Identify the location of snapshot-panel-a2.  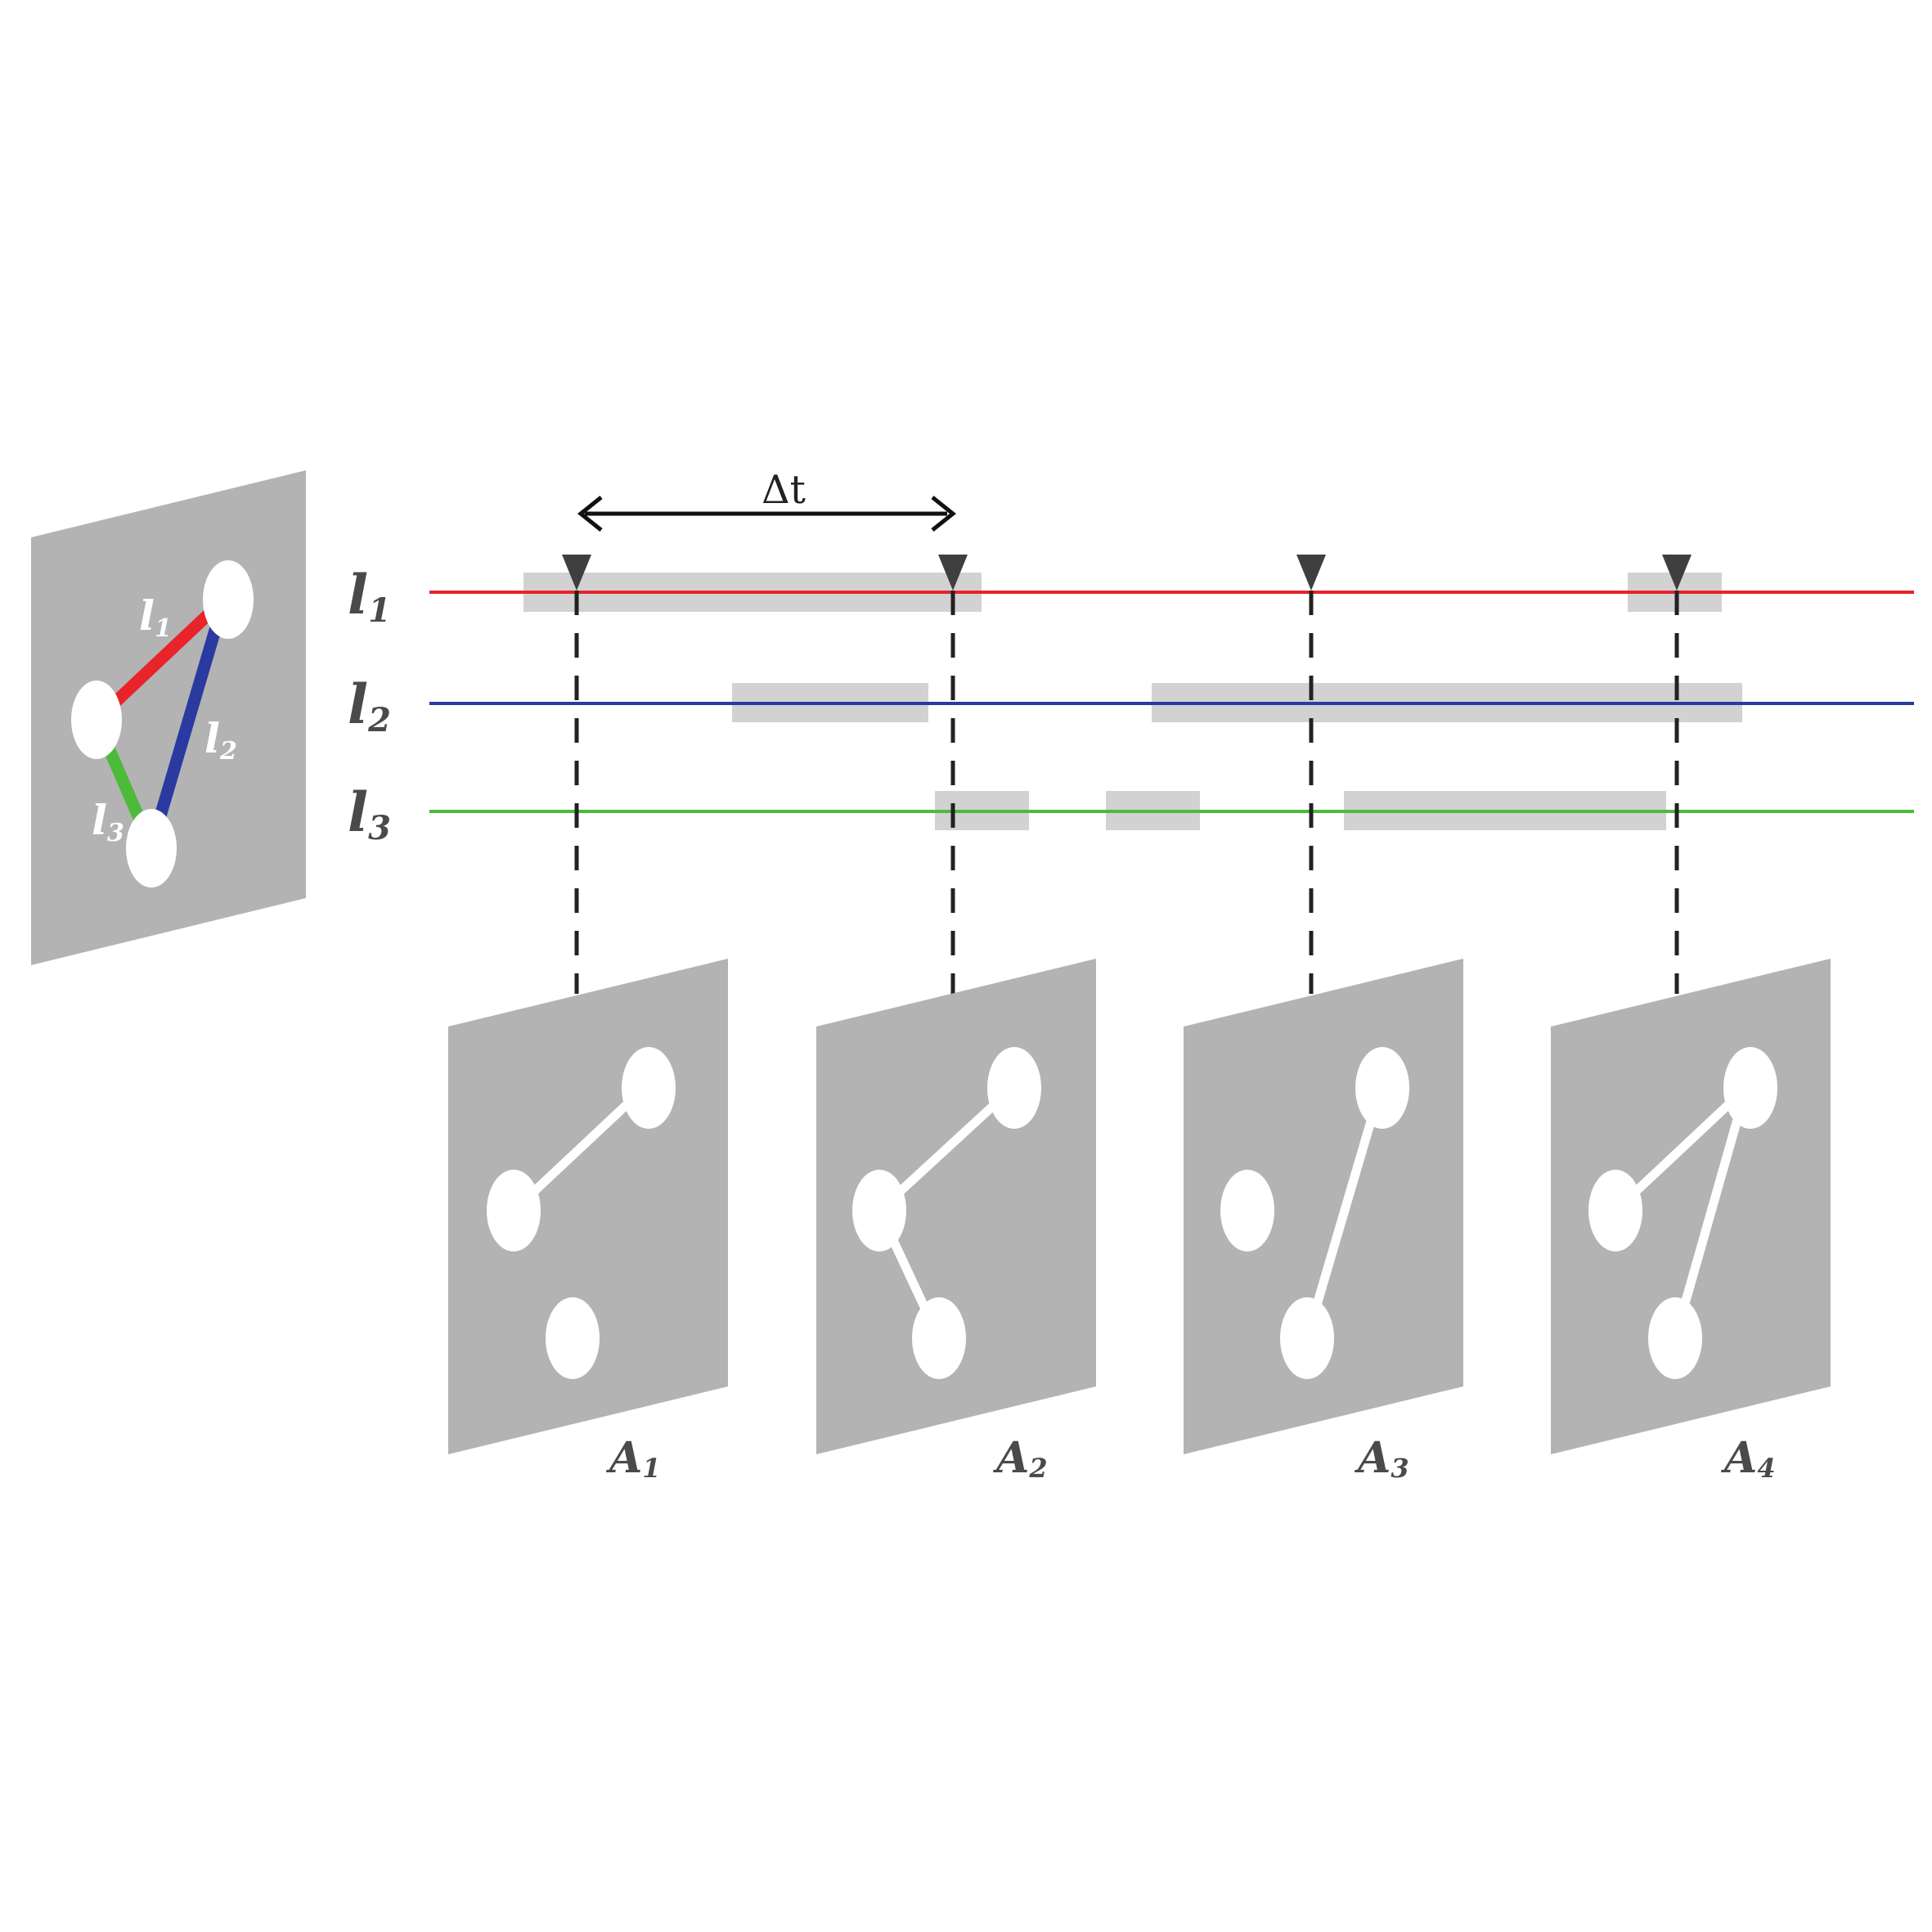
(956, 1206).